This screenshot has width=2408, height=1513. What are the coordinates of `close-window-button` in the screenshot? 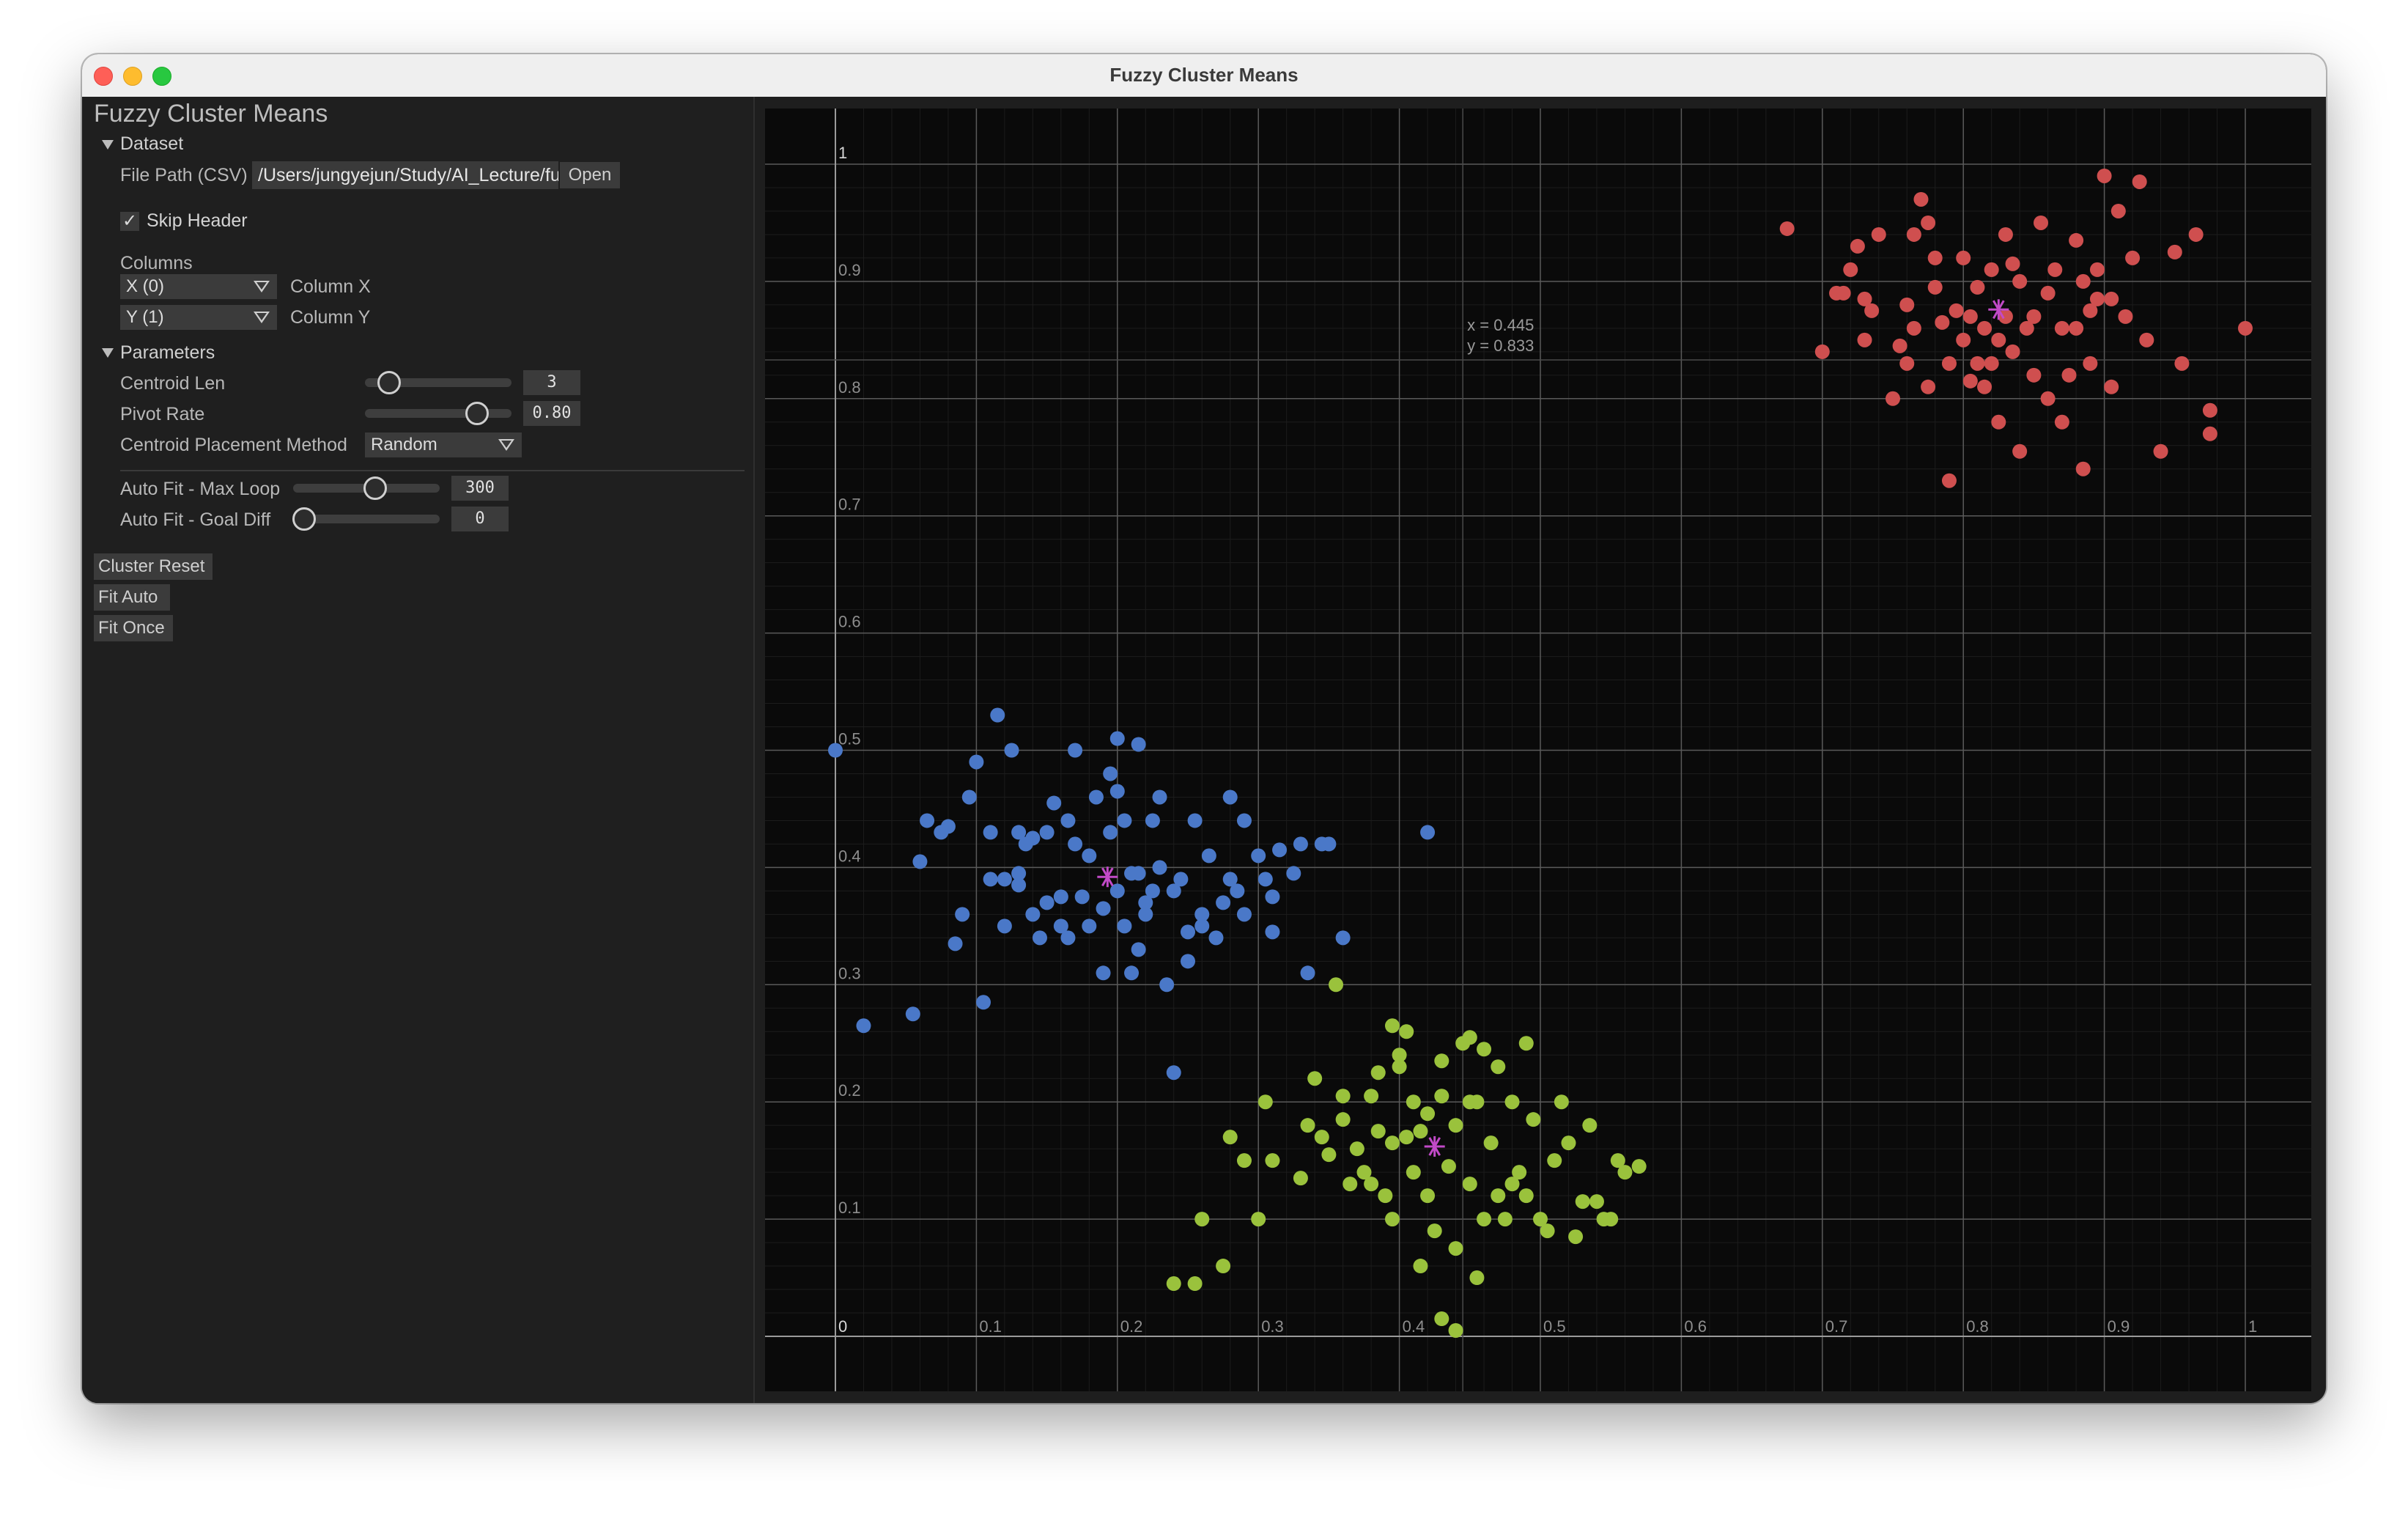 It's located at (103, 76).